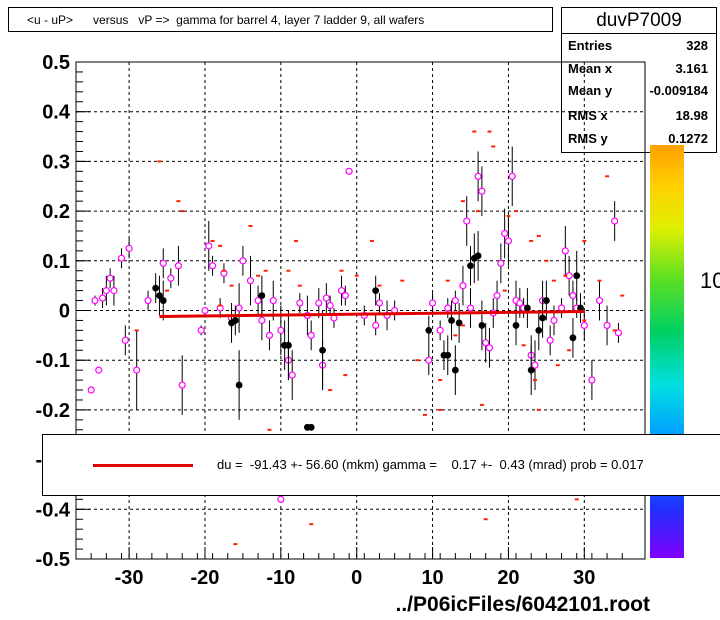 This screenshot has width=720, height=620. Describe the element at coordinates (64, 312) in the screenshot. I see `y-tick-label: 0` at that location.